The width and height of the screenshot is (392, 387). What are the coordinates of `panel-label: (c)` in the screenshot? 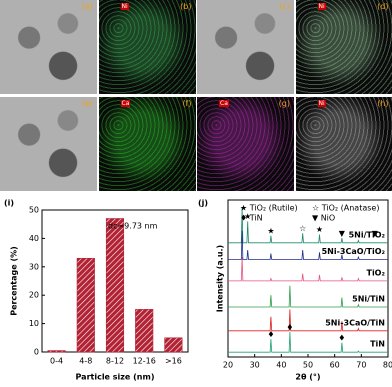 It's located at (284, 6).